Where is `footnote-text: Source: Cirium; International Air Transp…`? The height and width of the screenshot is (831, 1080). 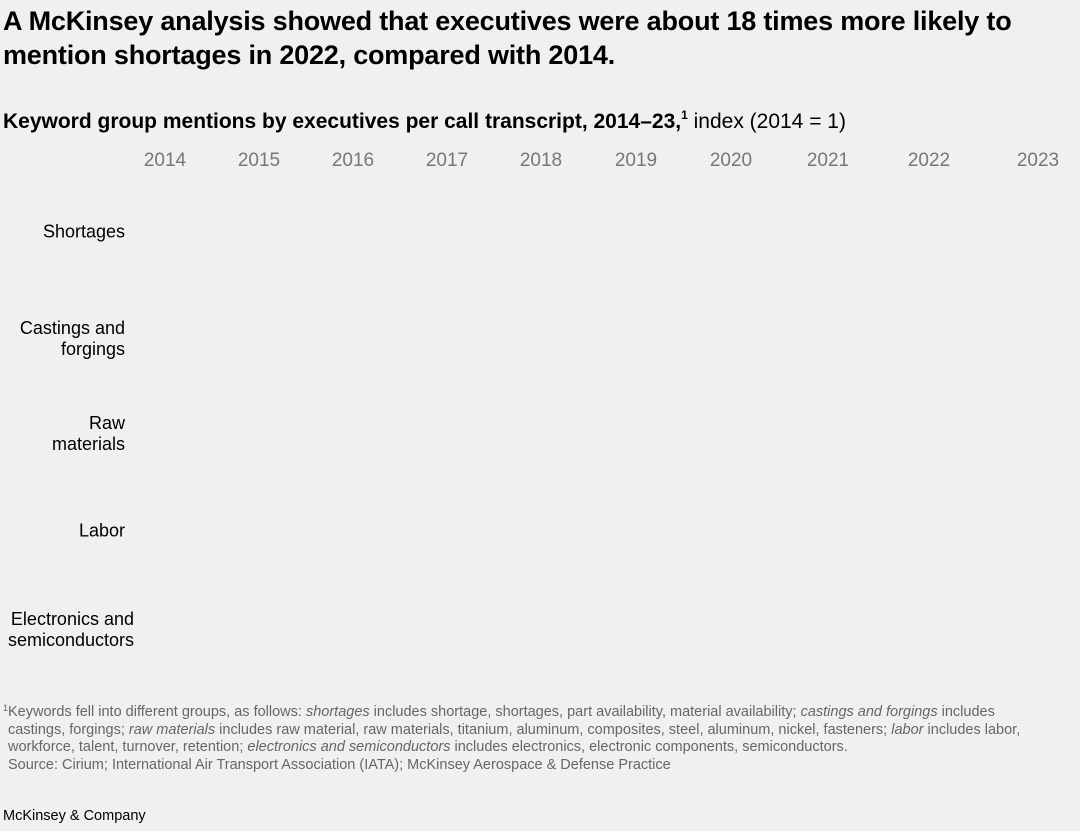 footnote-text: Source: Cirium; International Air Transp… is located at coordinates (339, 764).